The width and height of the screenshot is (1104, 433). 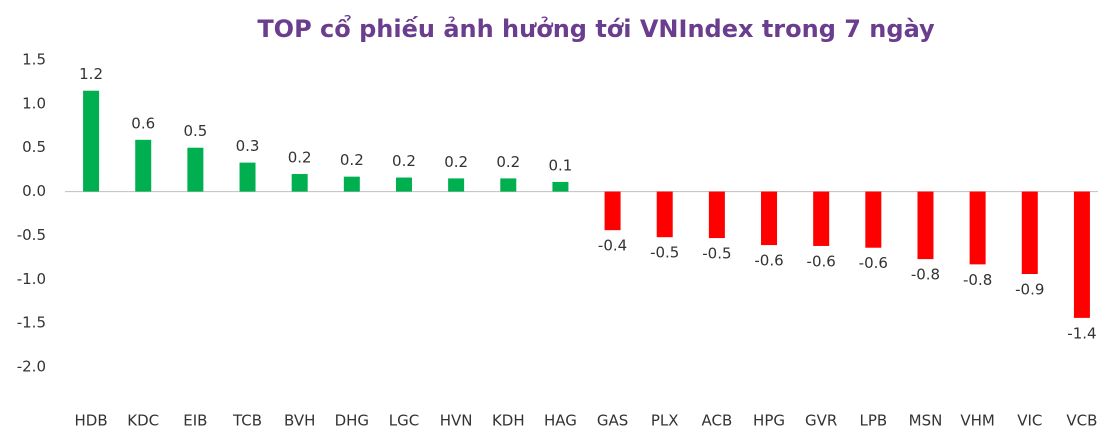 I want to click on y-tick-label: 0.5, so click(x=34, y=147).